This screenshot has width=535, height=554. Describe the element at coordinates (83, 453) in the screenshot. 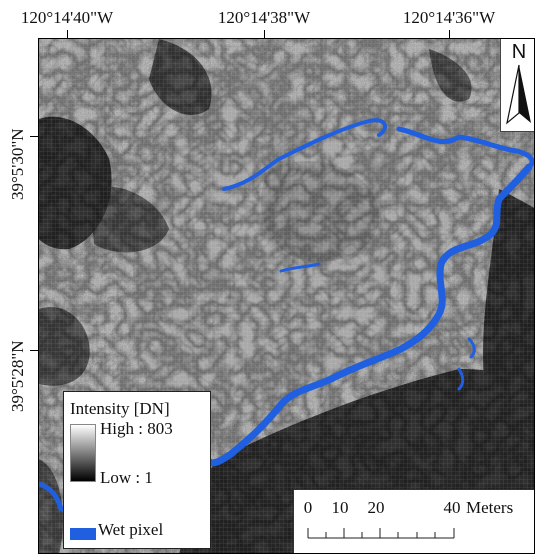

I see `intensity-color-ramp` at that location.